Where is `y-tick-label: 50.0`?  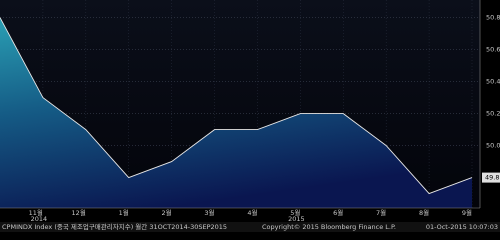
y-tick-label: 50.0 is located at coordinates (493, 146).